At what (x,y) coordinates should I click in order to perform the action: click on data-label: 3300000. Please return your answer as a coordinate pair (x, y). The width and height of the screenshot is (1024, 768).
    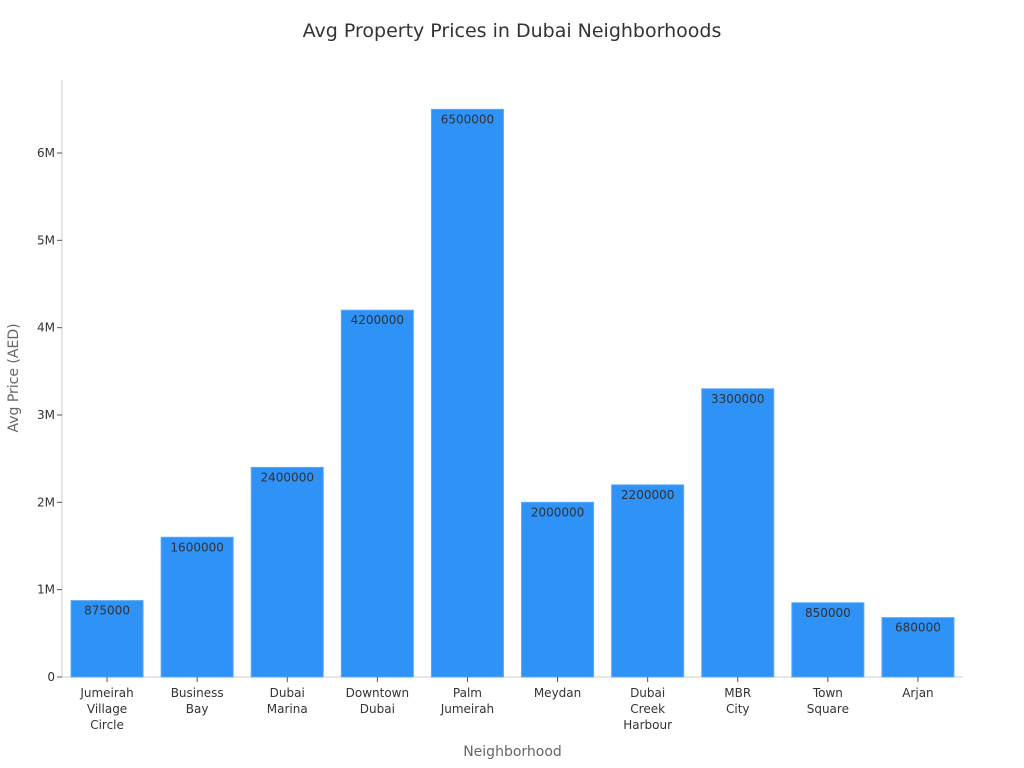
    Looking at the image, I should click on (737, 399).